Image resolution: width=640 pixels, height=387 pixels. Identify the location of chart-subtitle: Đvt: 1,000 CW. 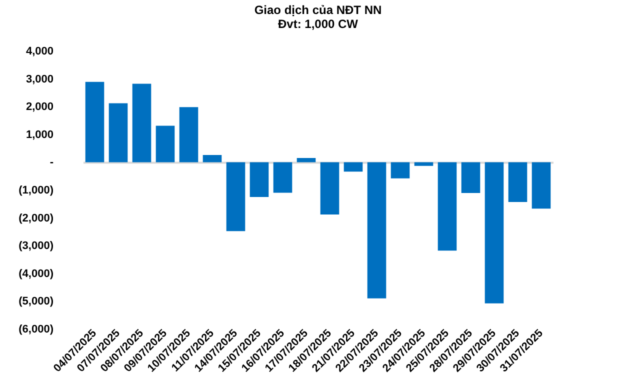
(318, 24).